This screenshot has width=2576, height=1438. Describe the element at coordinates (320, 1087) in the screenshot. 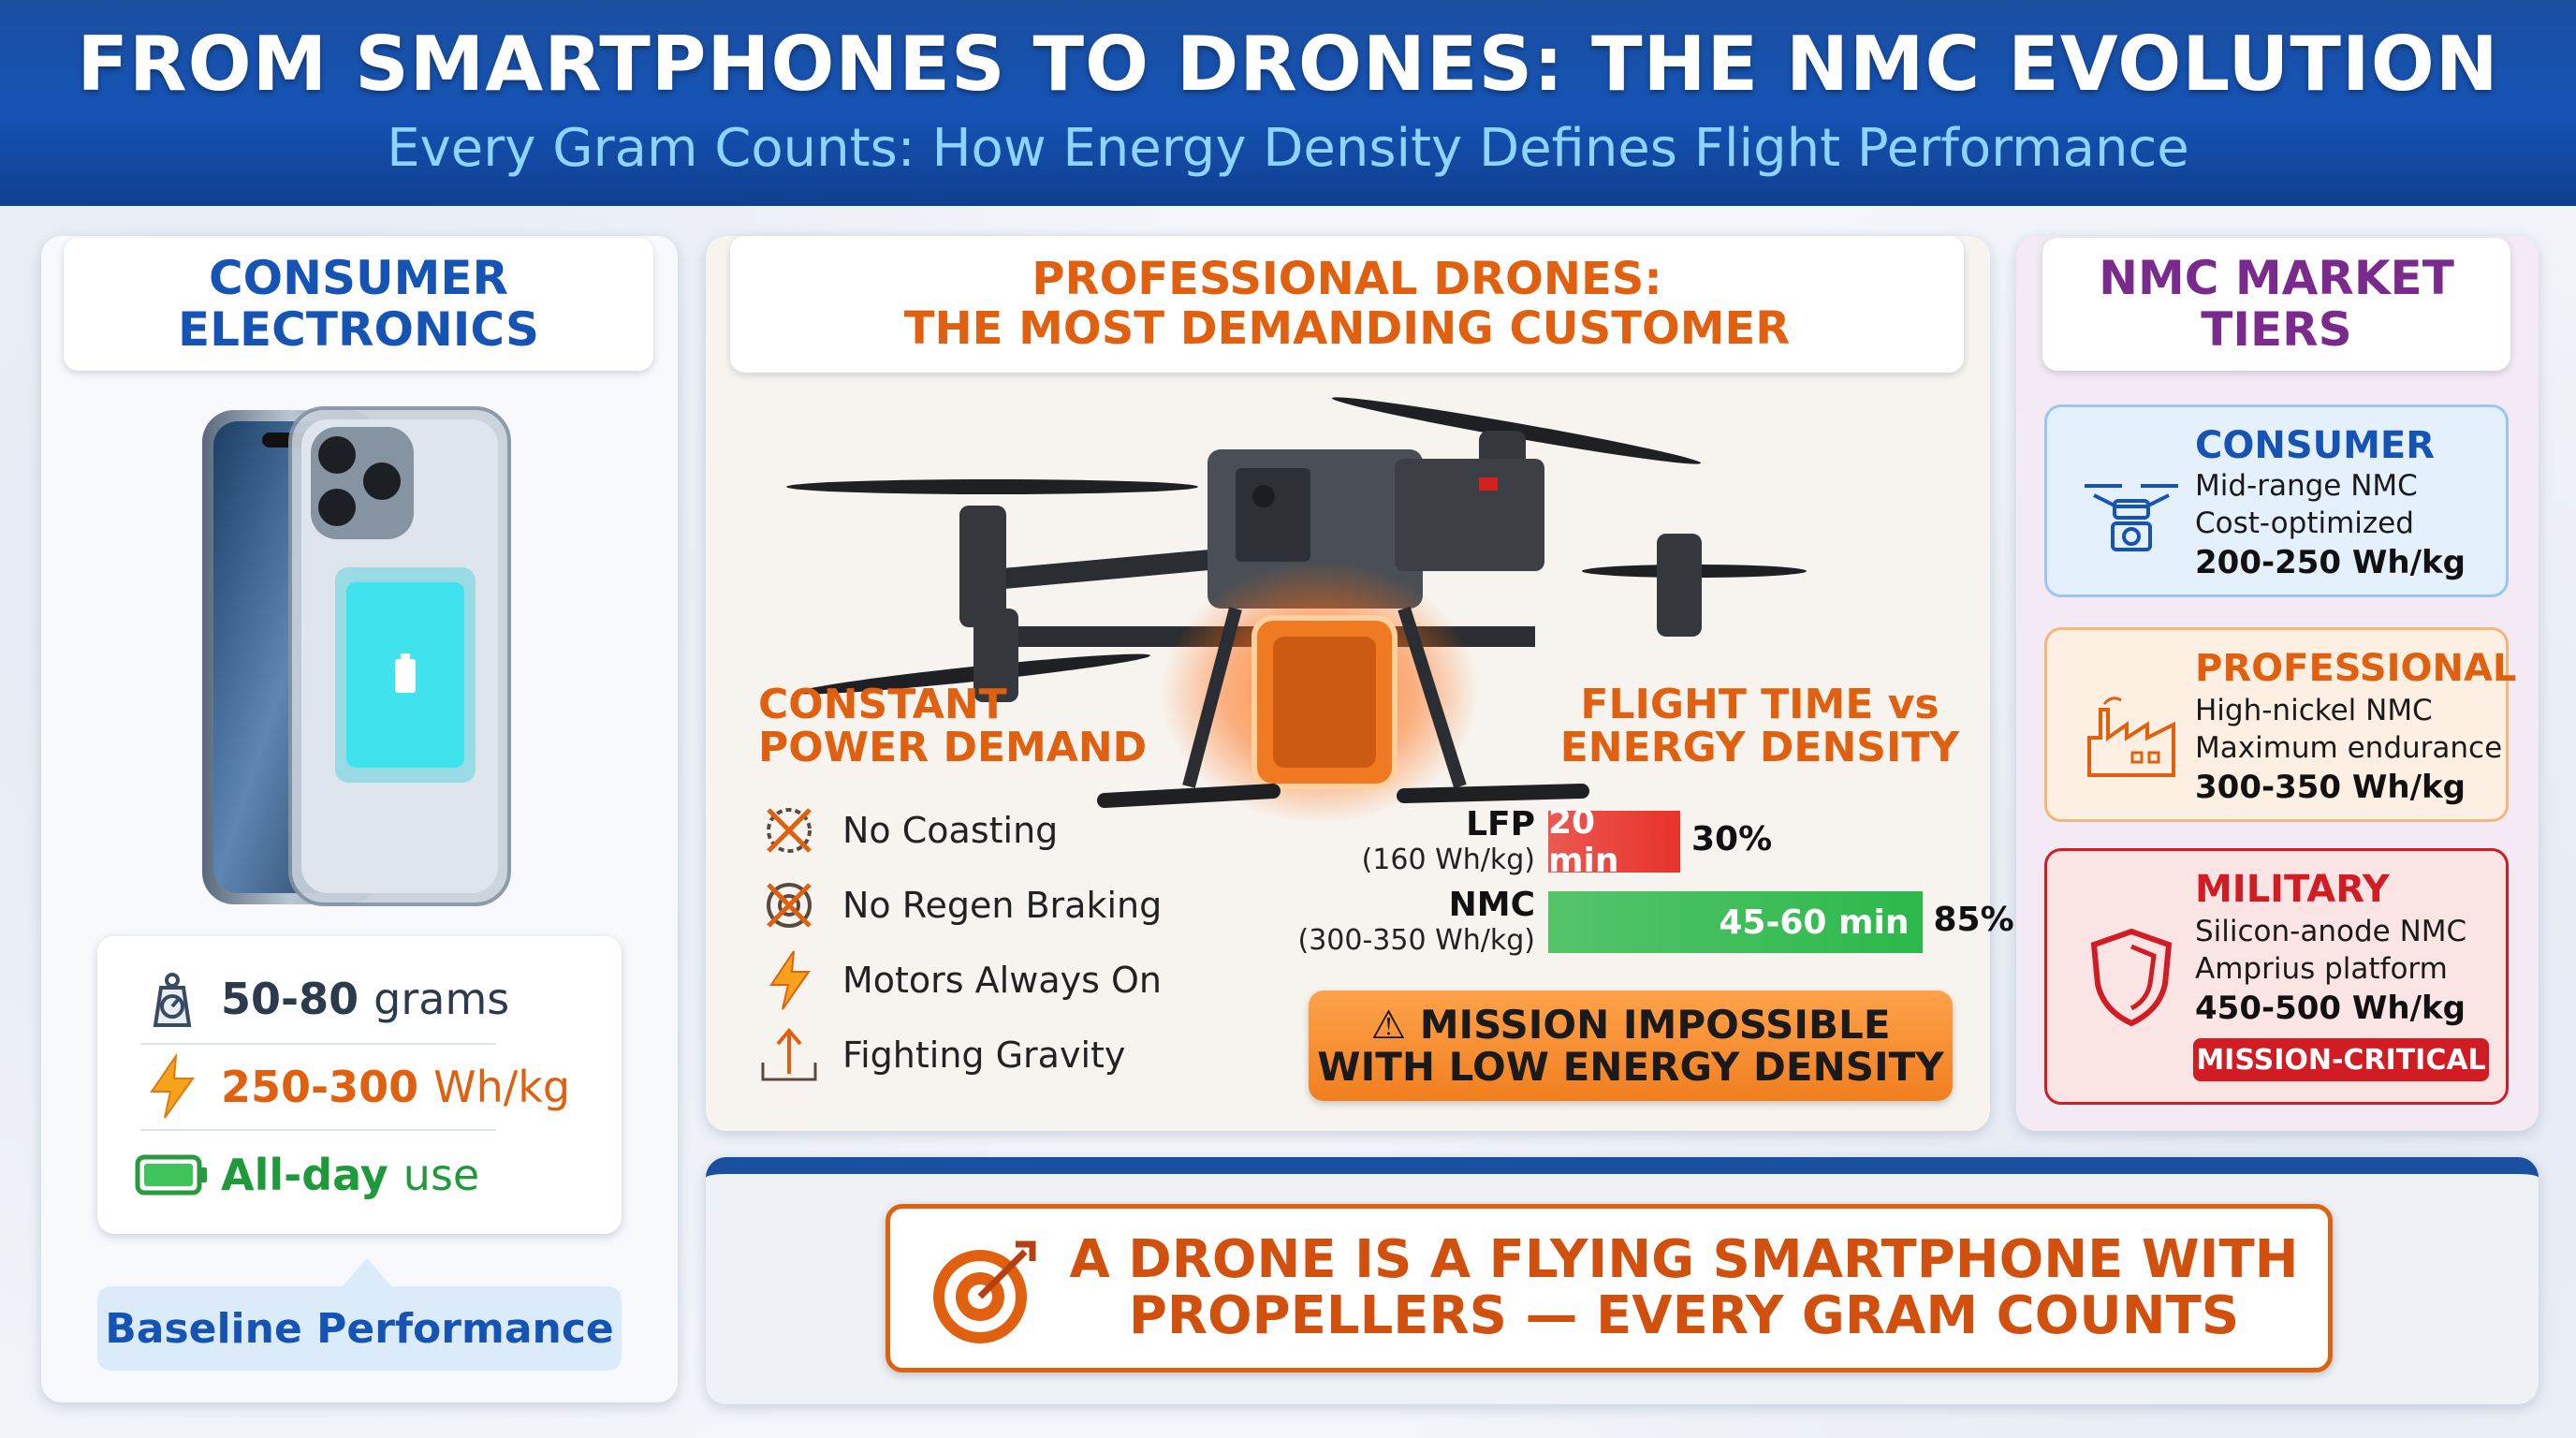

I see `stat-value: 250-300` at that location.